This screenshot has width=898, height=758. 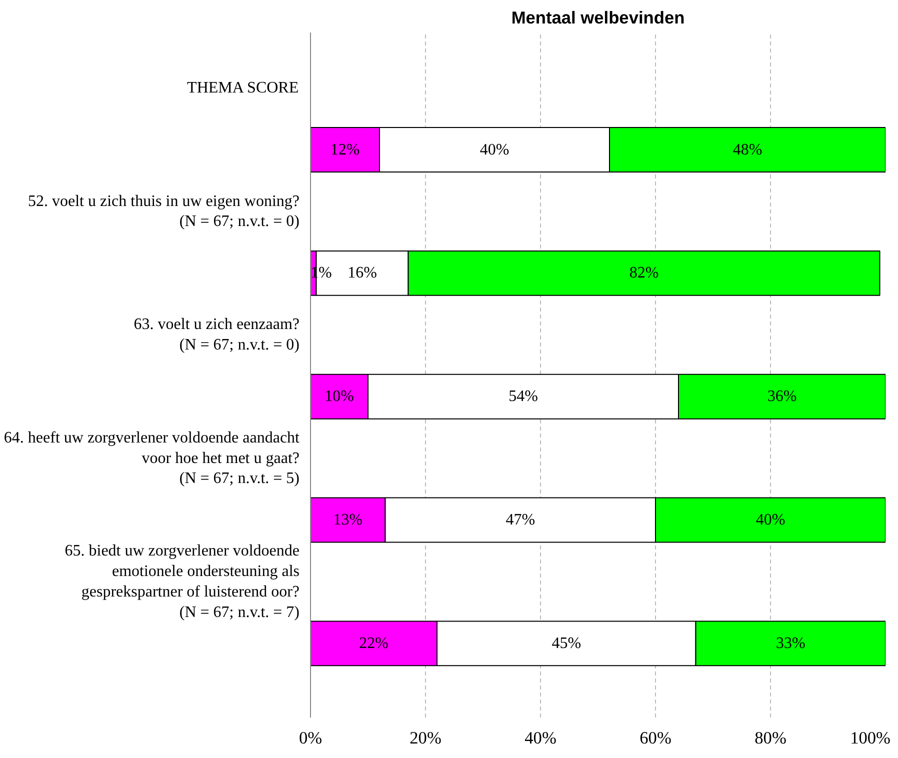 What do you see at coordinates (310, 738) in the screenshot?
I see `x-tick-label: 0%` at bounding box center [310, 738].